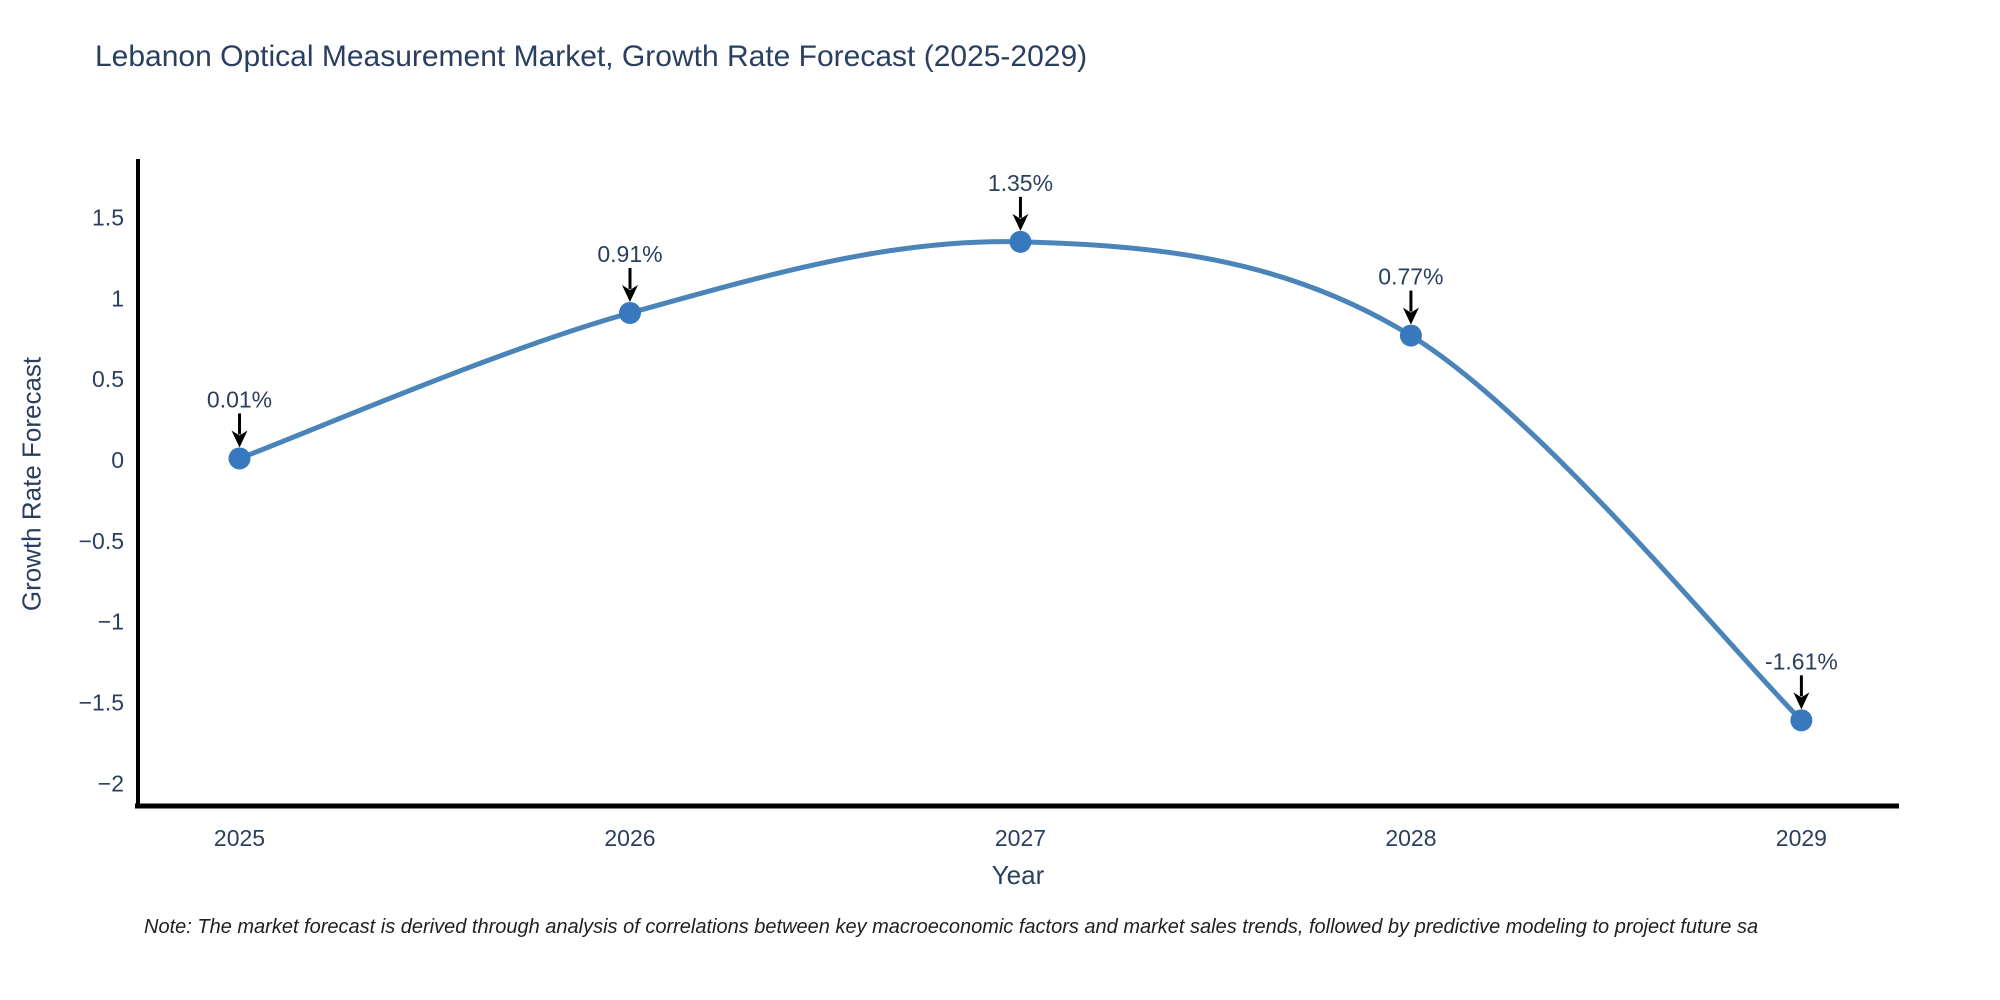 The height and width of the screenshot is (1000, 2000). Describe the element at coordinates (1801, 838) in the screenshot. I see `x-tick-label: 2029` at that location.